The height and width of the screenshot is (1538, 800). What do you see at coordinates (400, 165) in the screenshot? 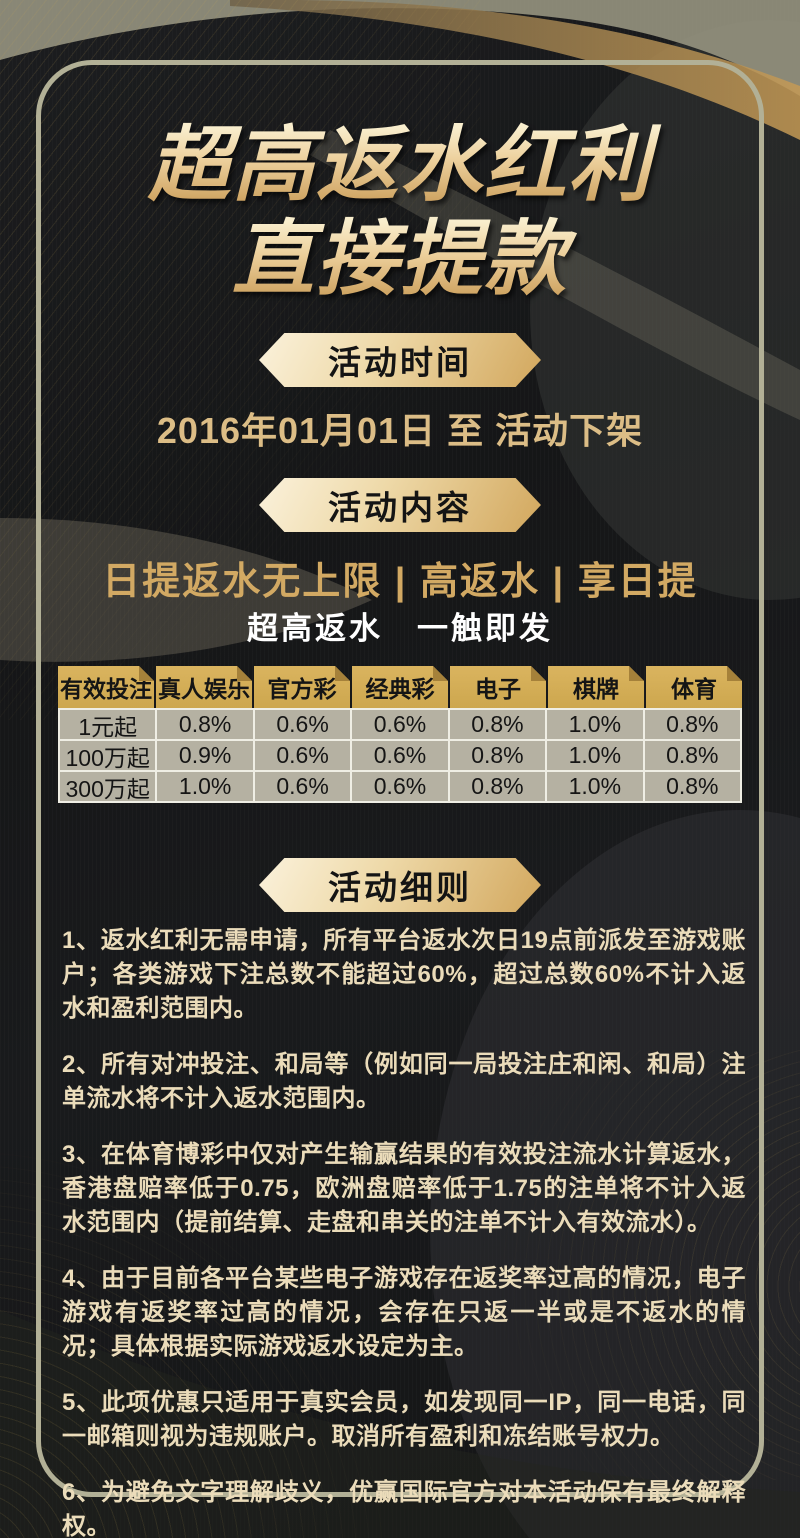
I see `poster-title-line1: 超高返水红利` at bounding box center [400, 165].